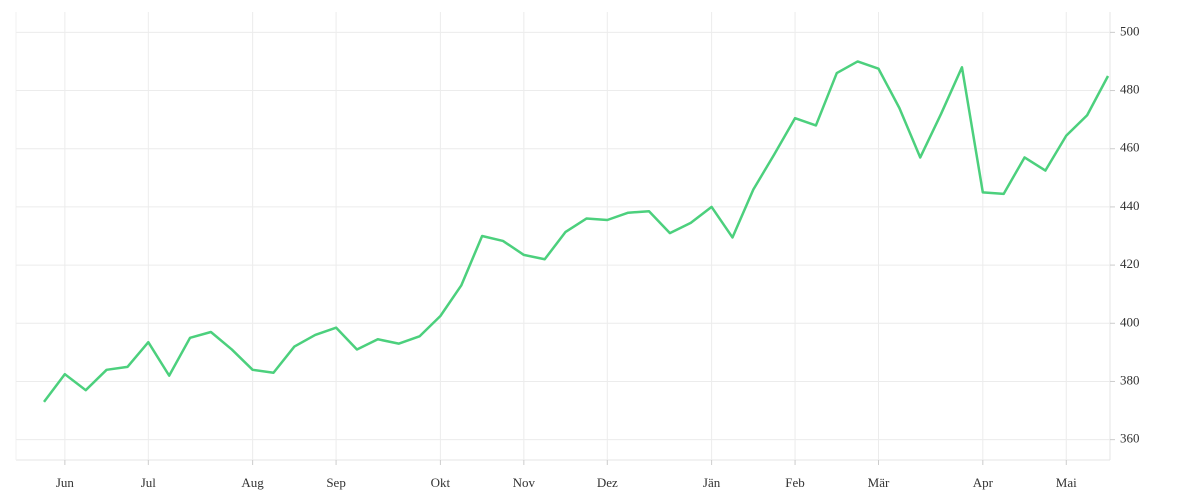 The width and height of the screenshot is (1200, 500). I want to click on y-tick-label: 480, so click(1130, 89).